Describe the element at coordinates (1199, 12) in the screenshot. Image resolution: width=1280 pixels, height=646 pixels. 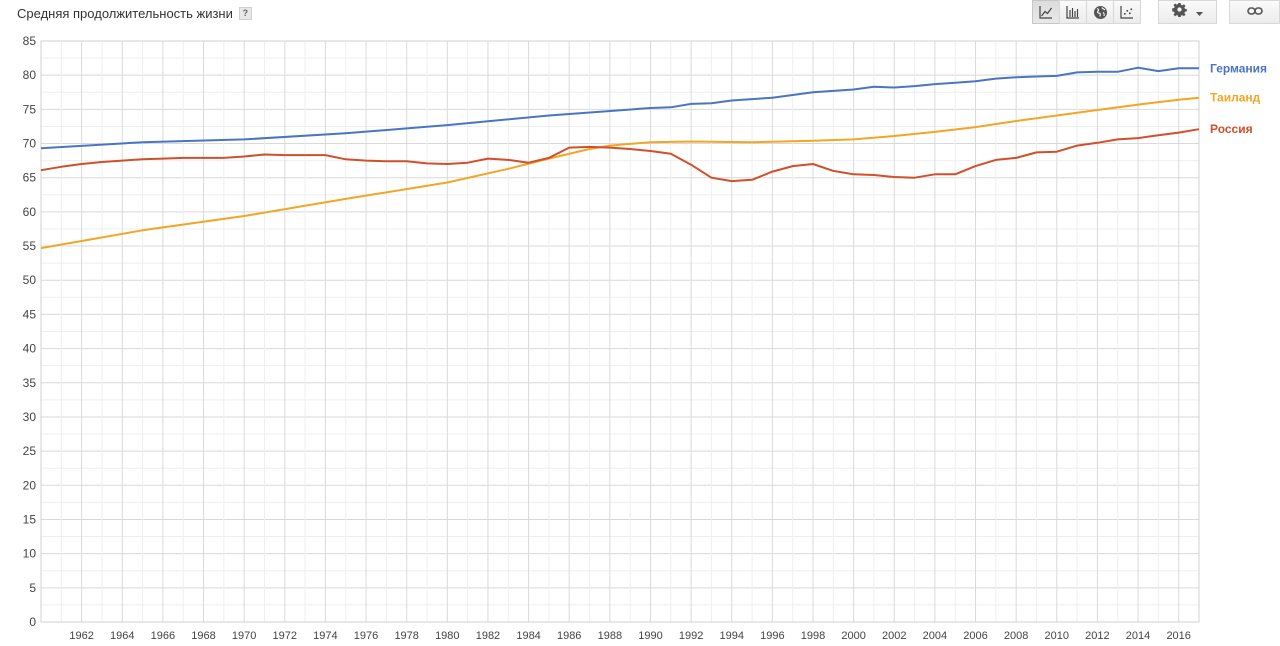
I see `caret-down-icon` at that location.